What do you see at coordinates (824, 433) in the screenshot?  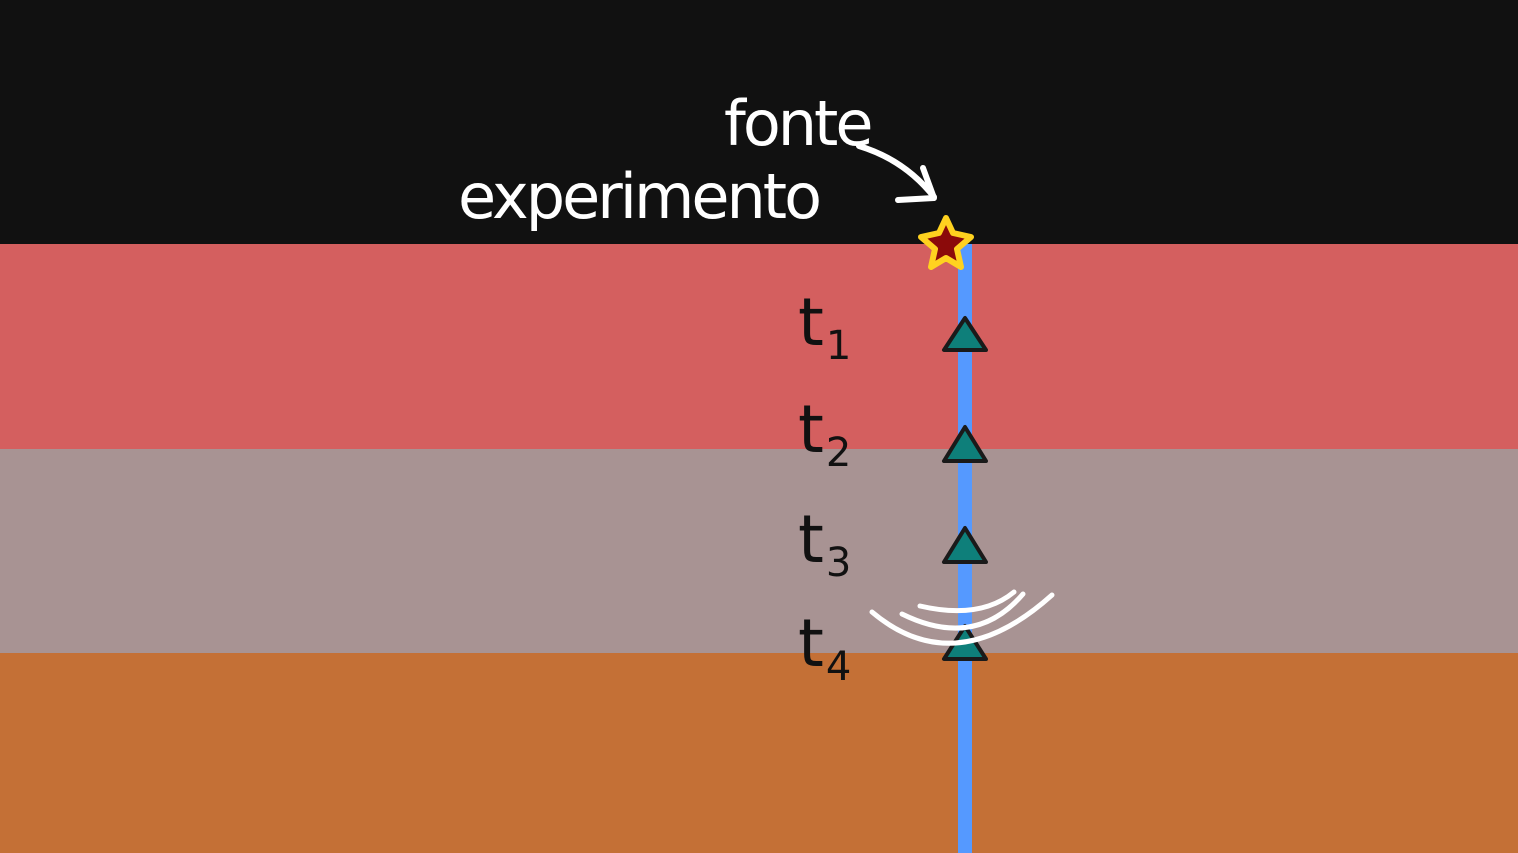 I see `time-label-t2: t2` at bounding box center [824, 433].